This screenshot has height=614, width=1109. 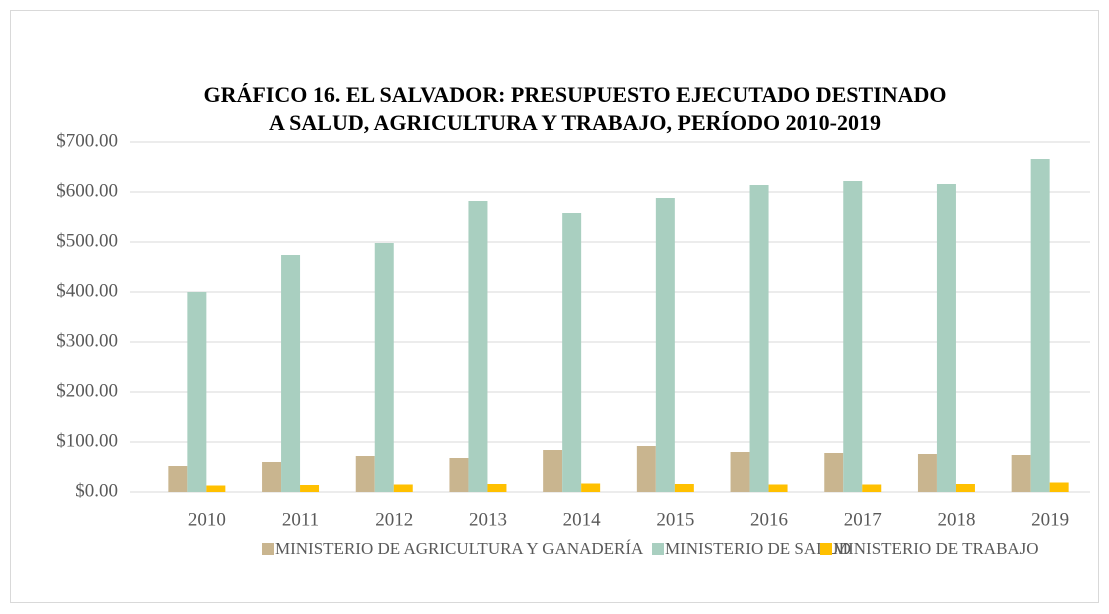 What do you see at coordinates (87, 340) in the screenshot?
I see `y-tick-label: $300.00` at bounding box center [87, 340].